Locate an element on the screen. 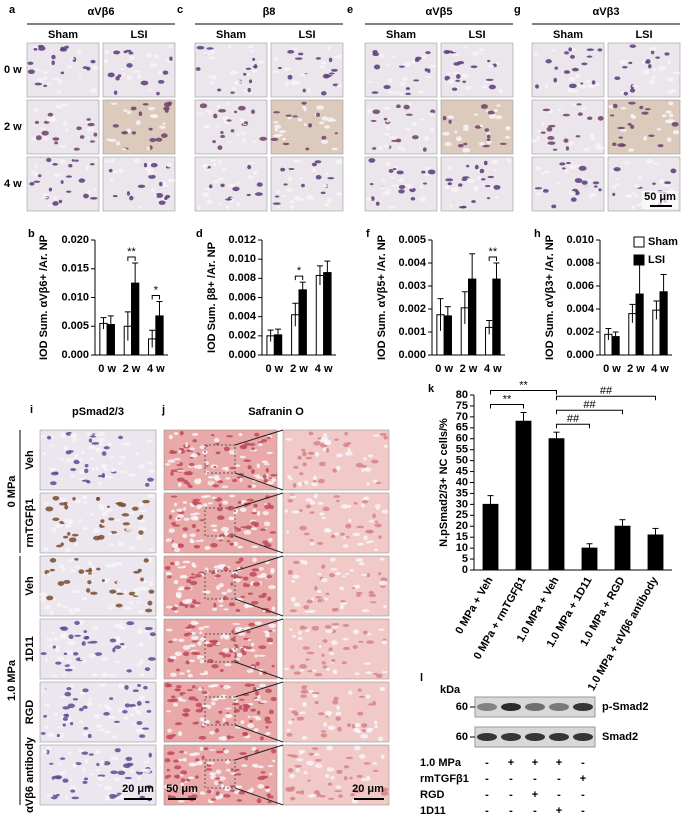 This screenshot has width=685, height=819. y-tick-label: 80 is located at coordinates (462, 395).